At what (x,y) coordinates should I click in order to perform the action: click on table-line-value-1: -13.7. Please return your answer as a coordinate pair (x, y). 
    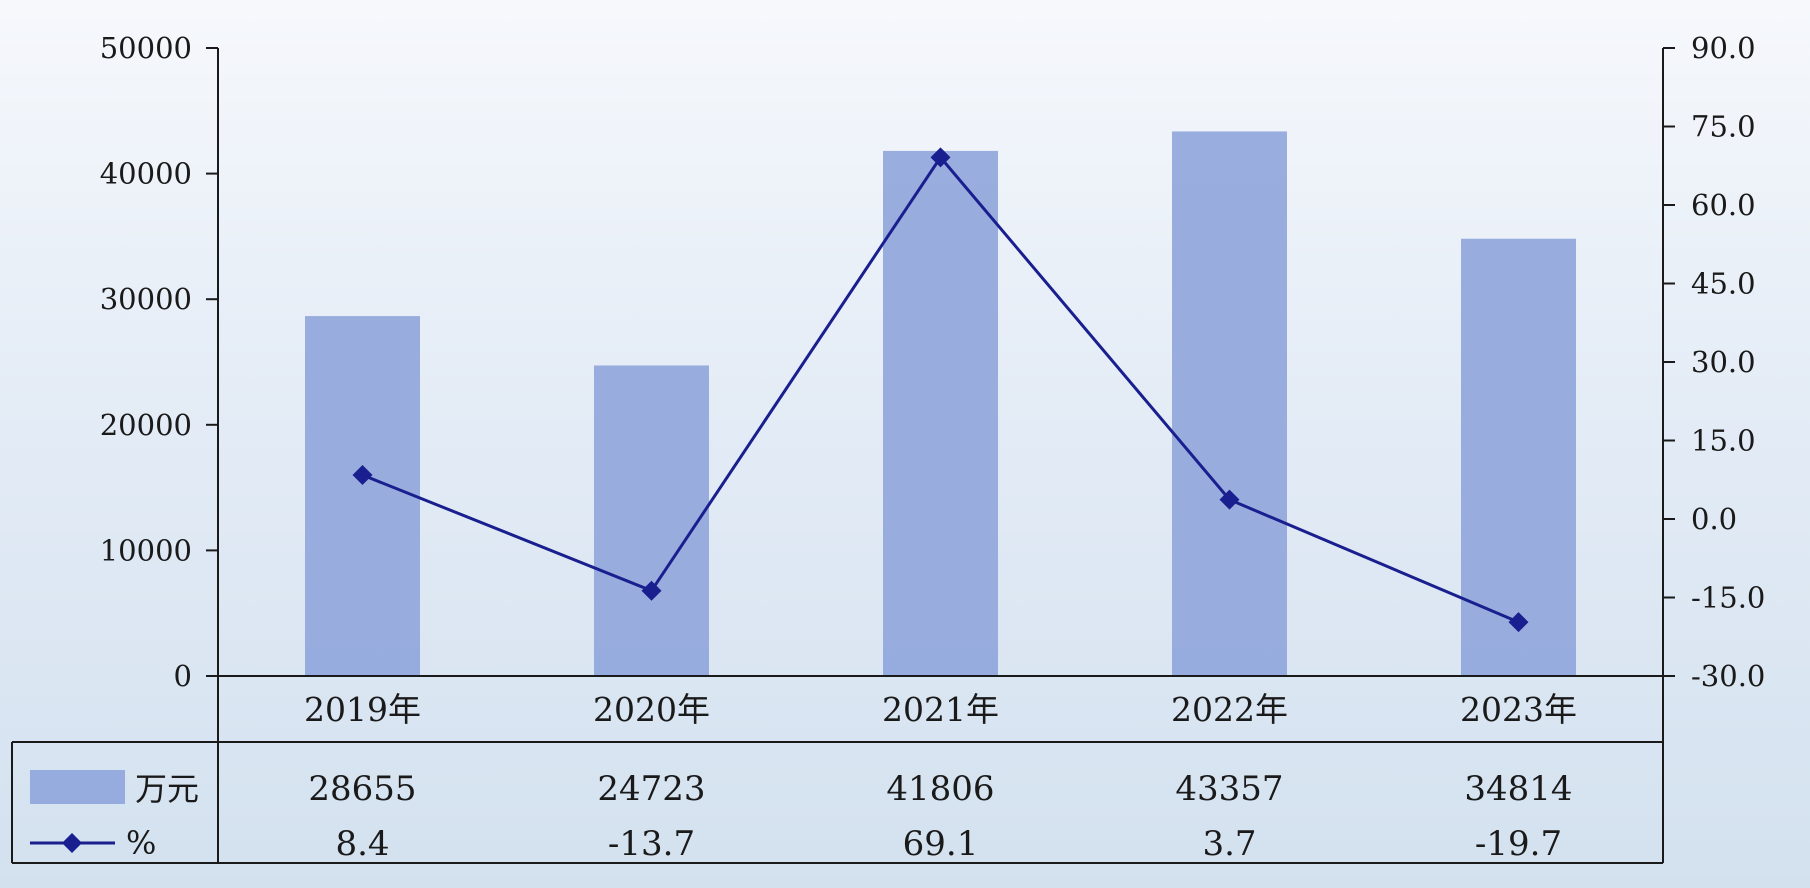
    Looking at the image, I should click on (651, 844).